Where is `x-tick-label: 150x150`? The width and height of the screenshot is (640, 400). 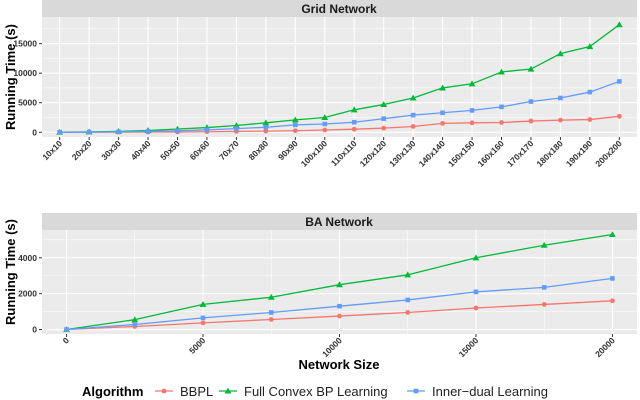 x-tick-label: 150x150 is located at coordinates (461, 153).